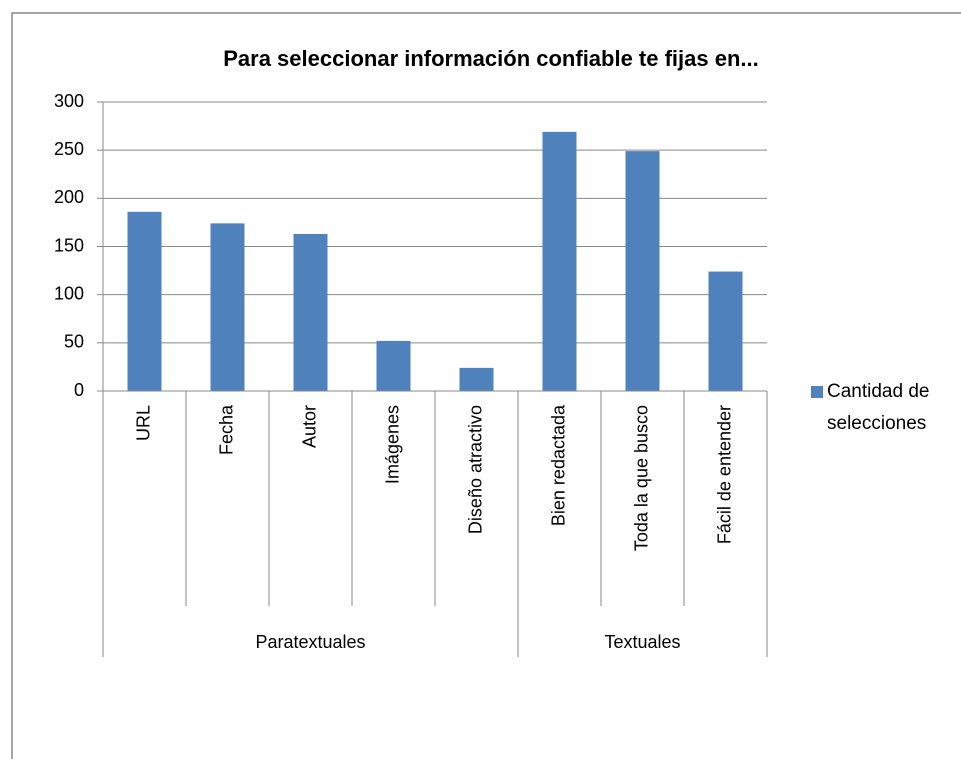  Describe the element at coordinates (226, 429) in the screenshot. I see `x-tick-label: Fecha` at that location.